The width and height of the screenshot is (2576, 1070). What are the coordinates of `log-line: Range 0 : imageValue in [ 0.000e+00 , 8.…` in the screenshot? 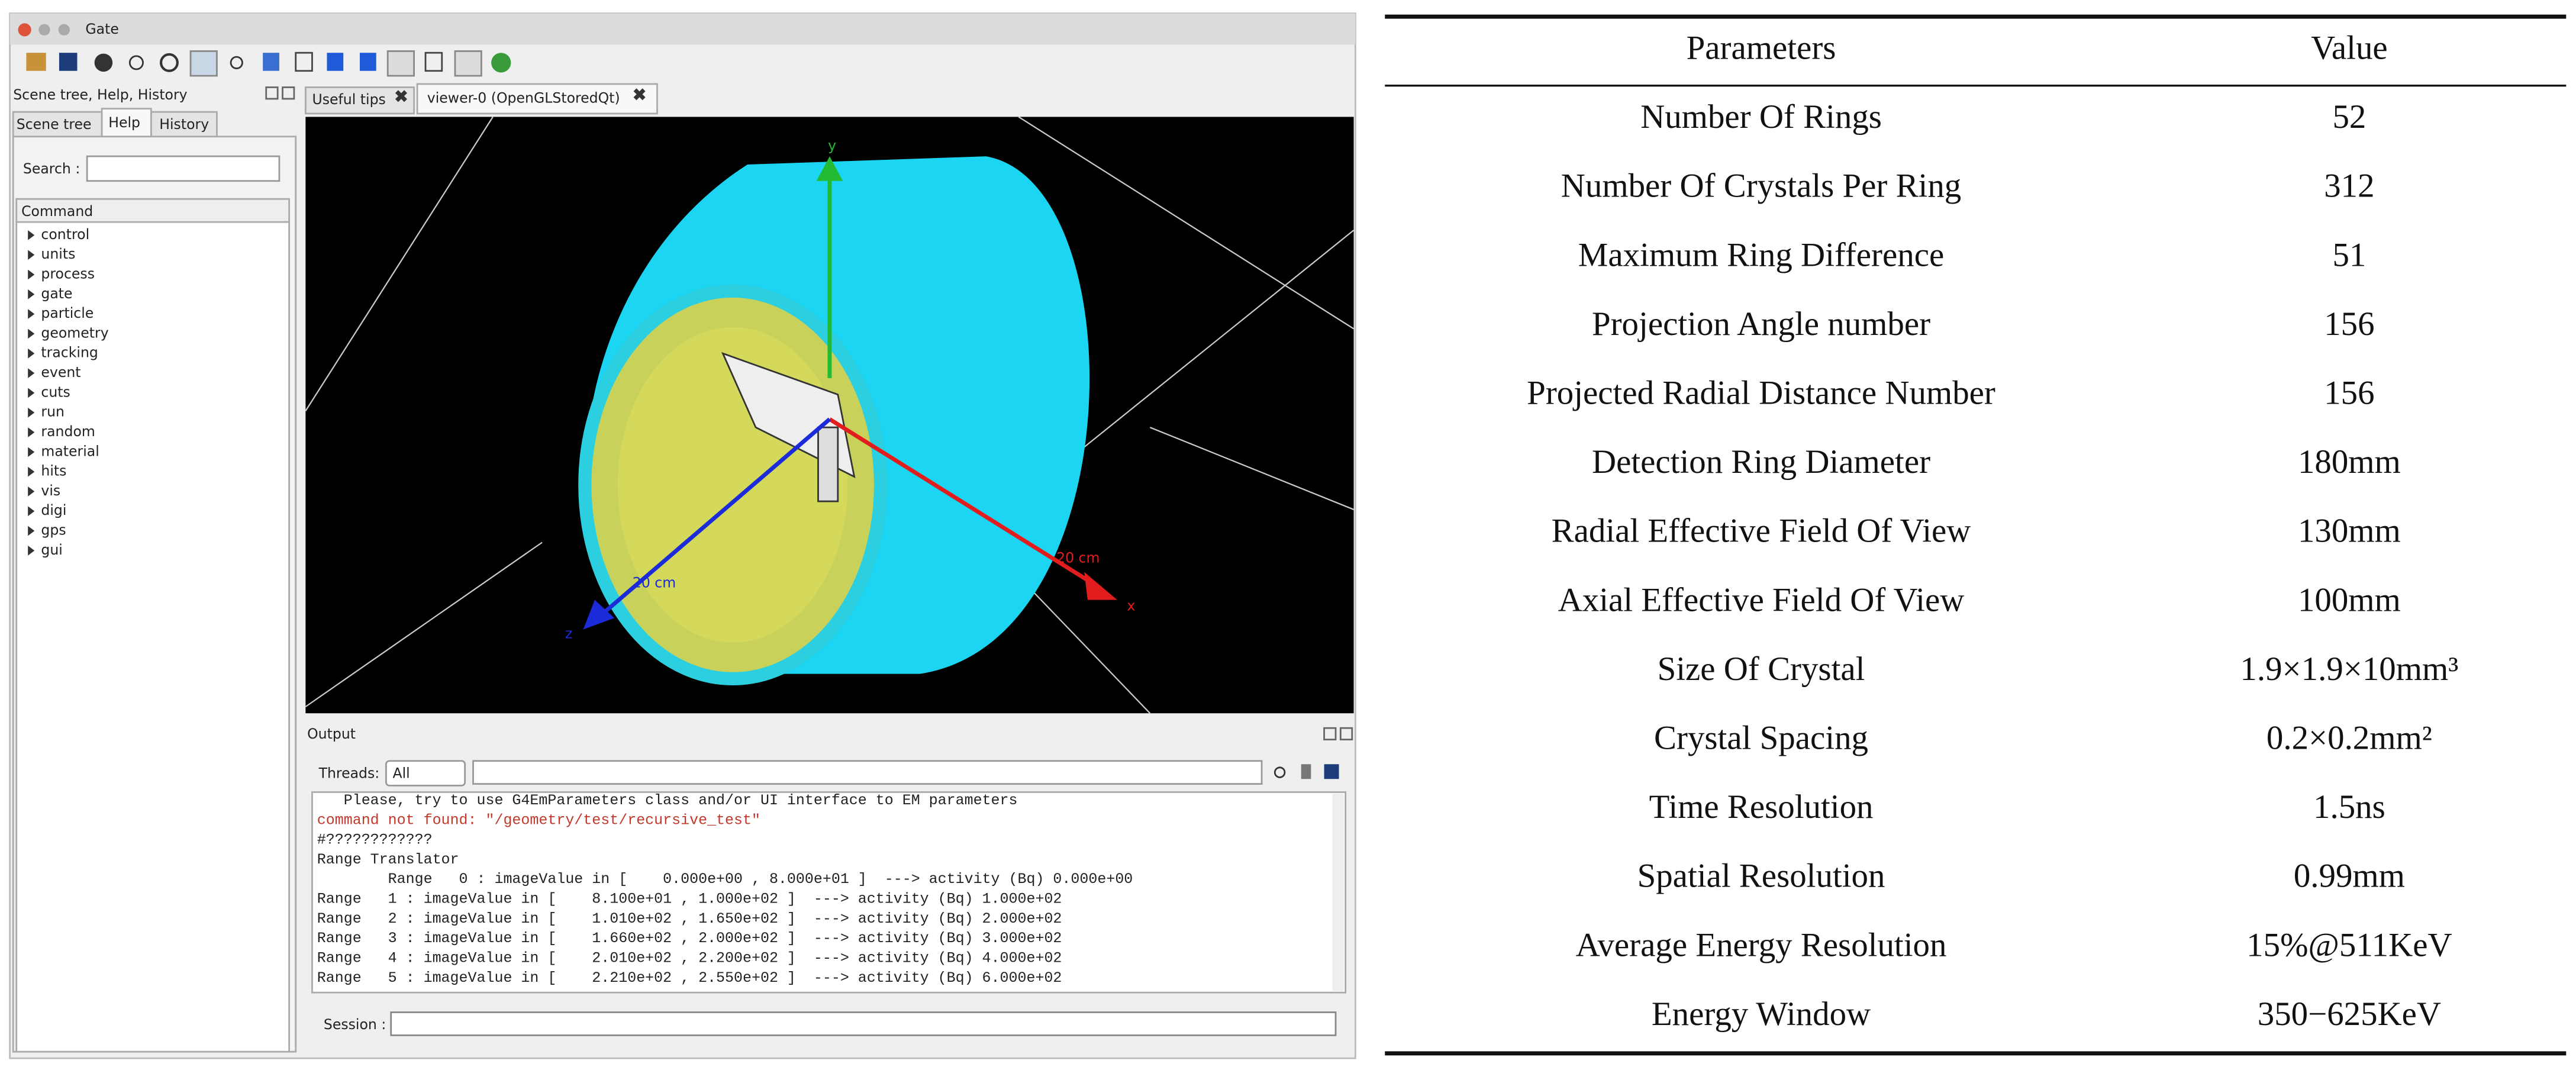 It's located at (725, 879).